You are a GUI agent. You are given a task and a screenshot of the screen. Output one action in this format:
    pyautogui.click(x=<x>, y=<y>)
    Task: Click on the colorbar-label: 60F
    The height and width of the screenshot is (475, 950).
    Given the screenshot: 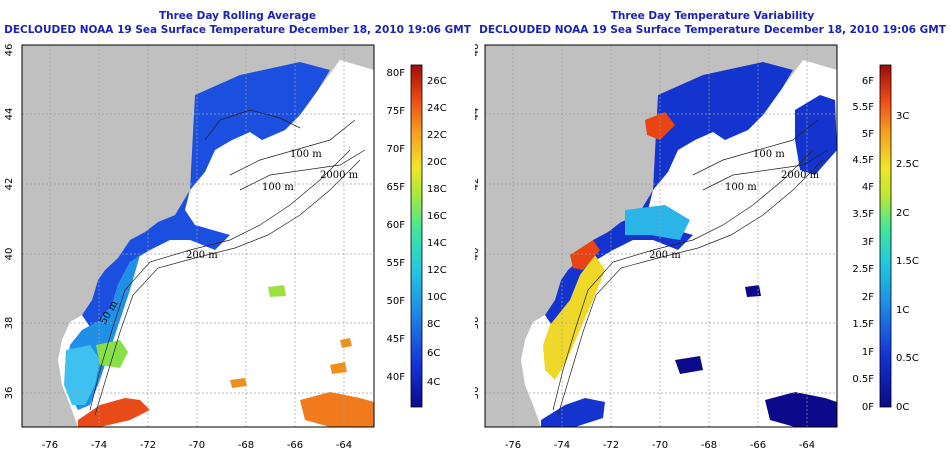 What is the action you would take?
    pyautogui.click(x=396, y=225)
    